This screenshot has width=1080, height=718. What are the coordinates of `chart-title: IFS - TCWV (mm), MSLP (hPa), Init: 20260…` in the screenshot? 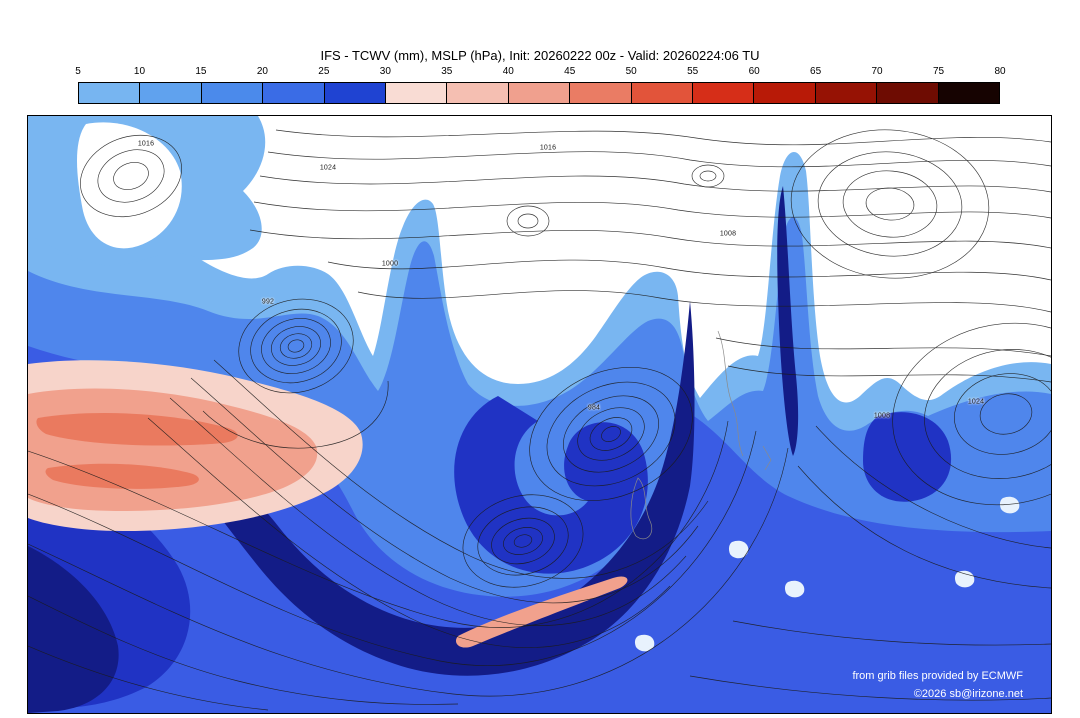 It's located at (540, 55).